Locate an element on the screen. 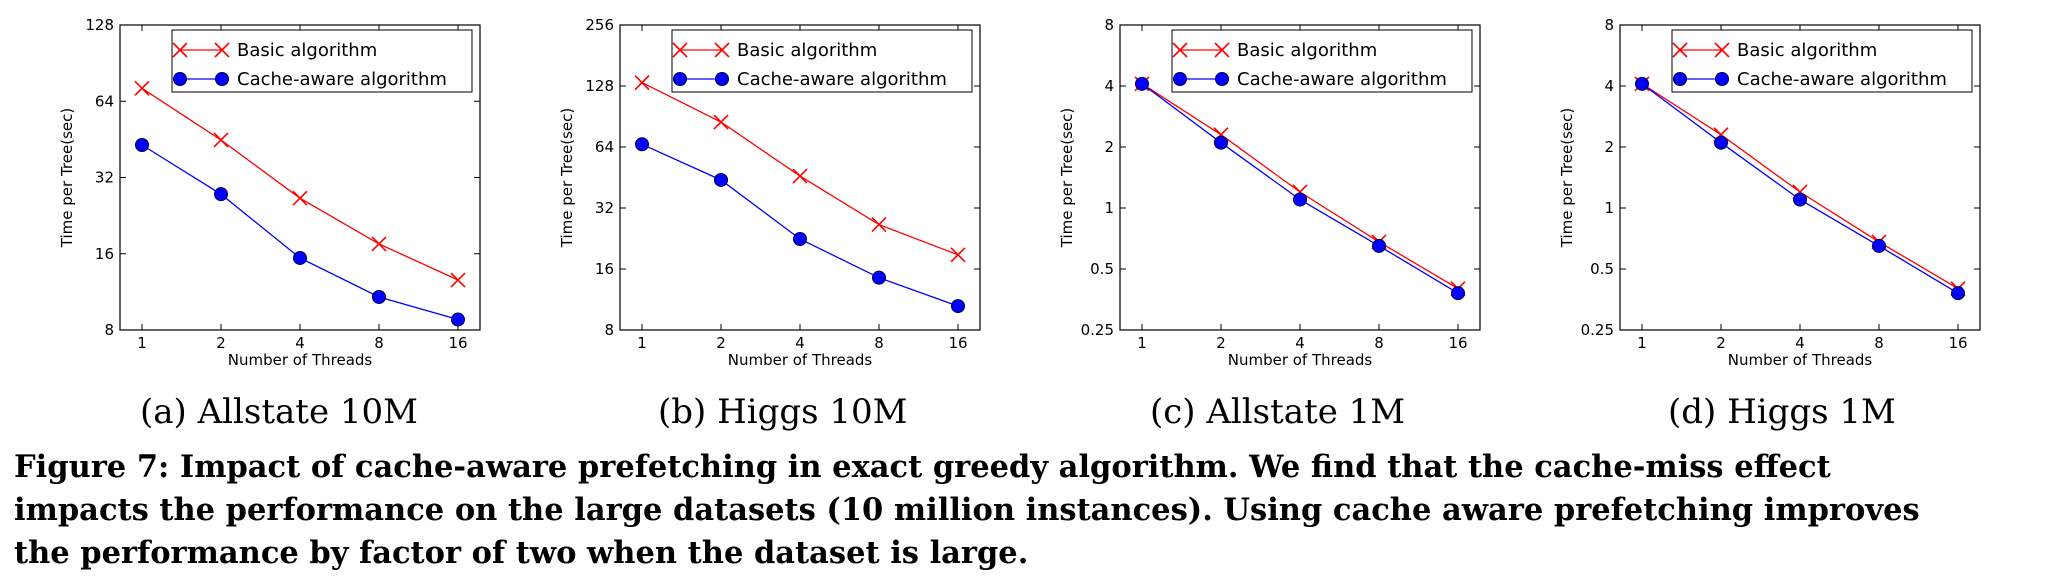 This screenshot has width=2064, height=583. chart-4-legend-marker-1a is located at coordinates (1680, 50).